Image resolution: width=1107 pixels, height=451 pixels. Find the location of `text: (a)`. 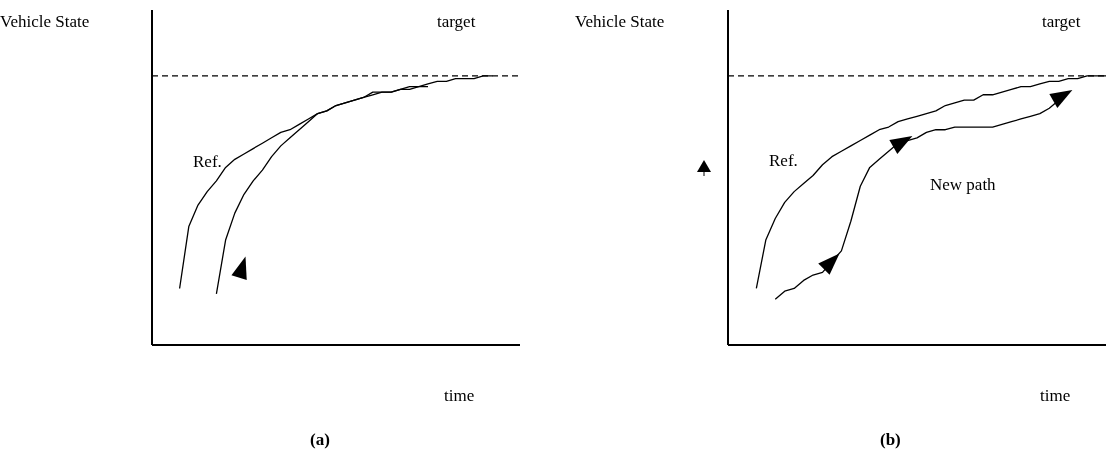

text: (a) is located at coordinates (320, 440).